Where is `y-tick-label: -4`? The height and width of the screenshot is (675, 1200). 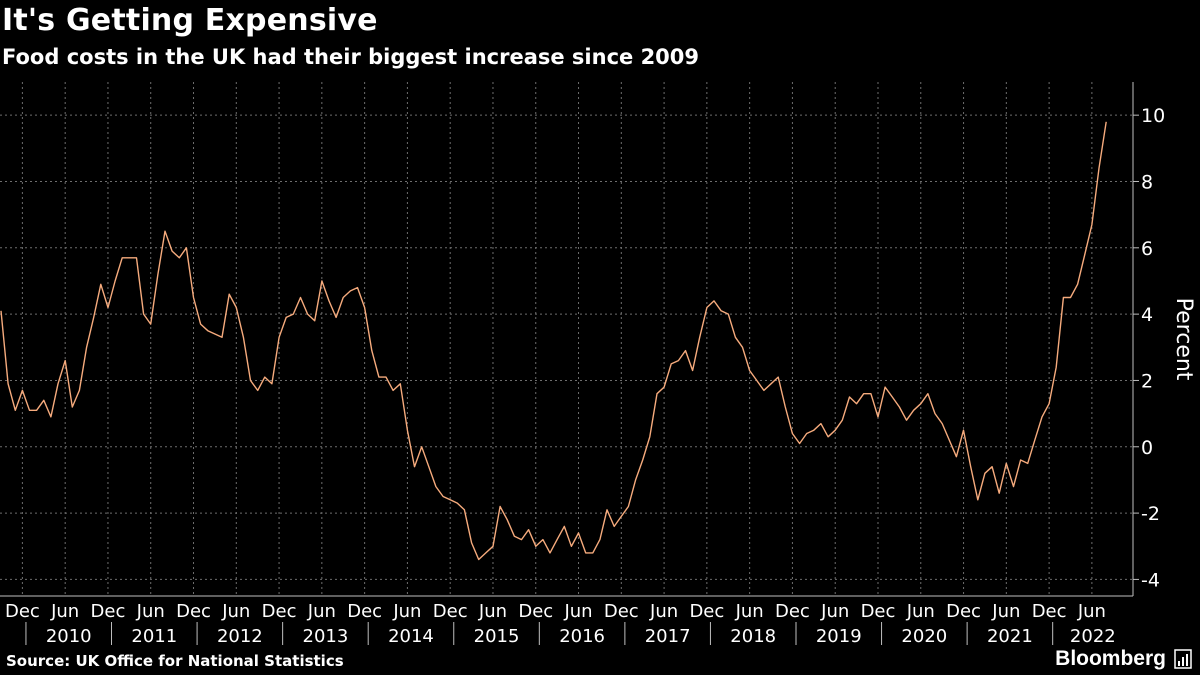
y-tick-label: -4 is located at coordinates (1150, 580).